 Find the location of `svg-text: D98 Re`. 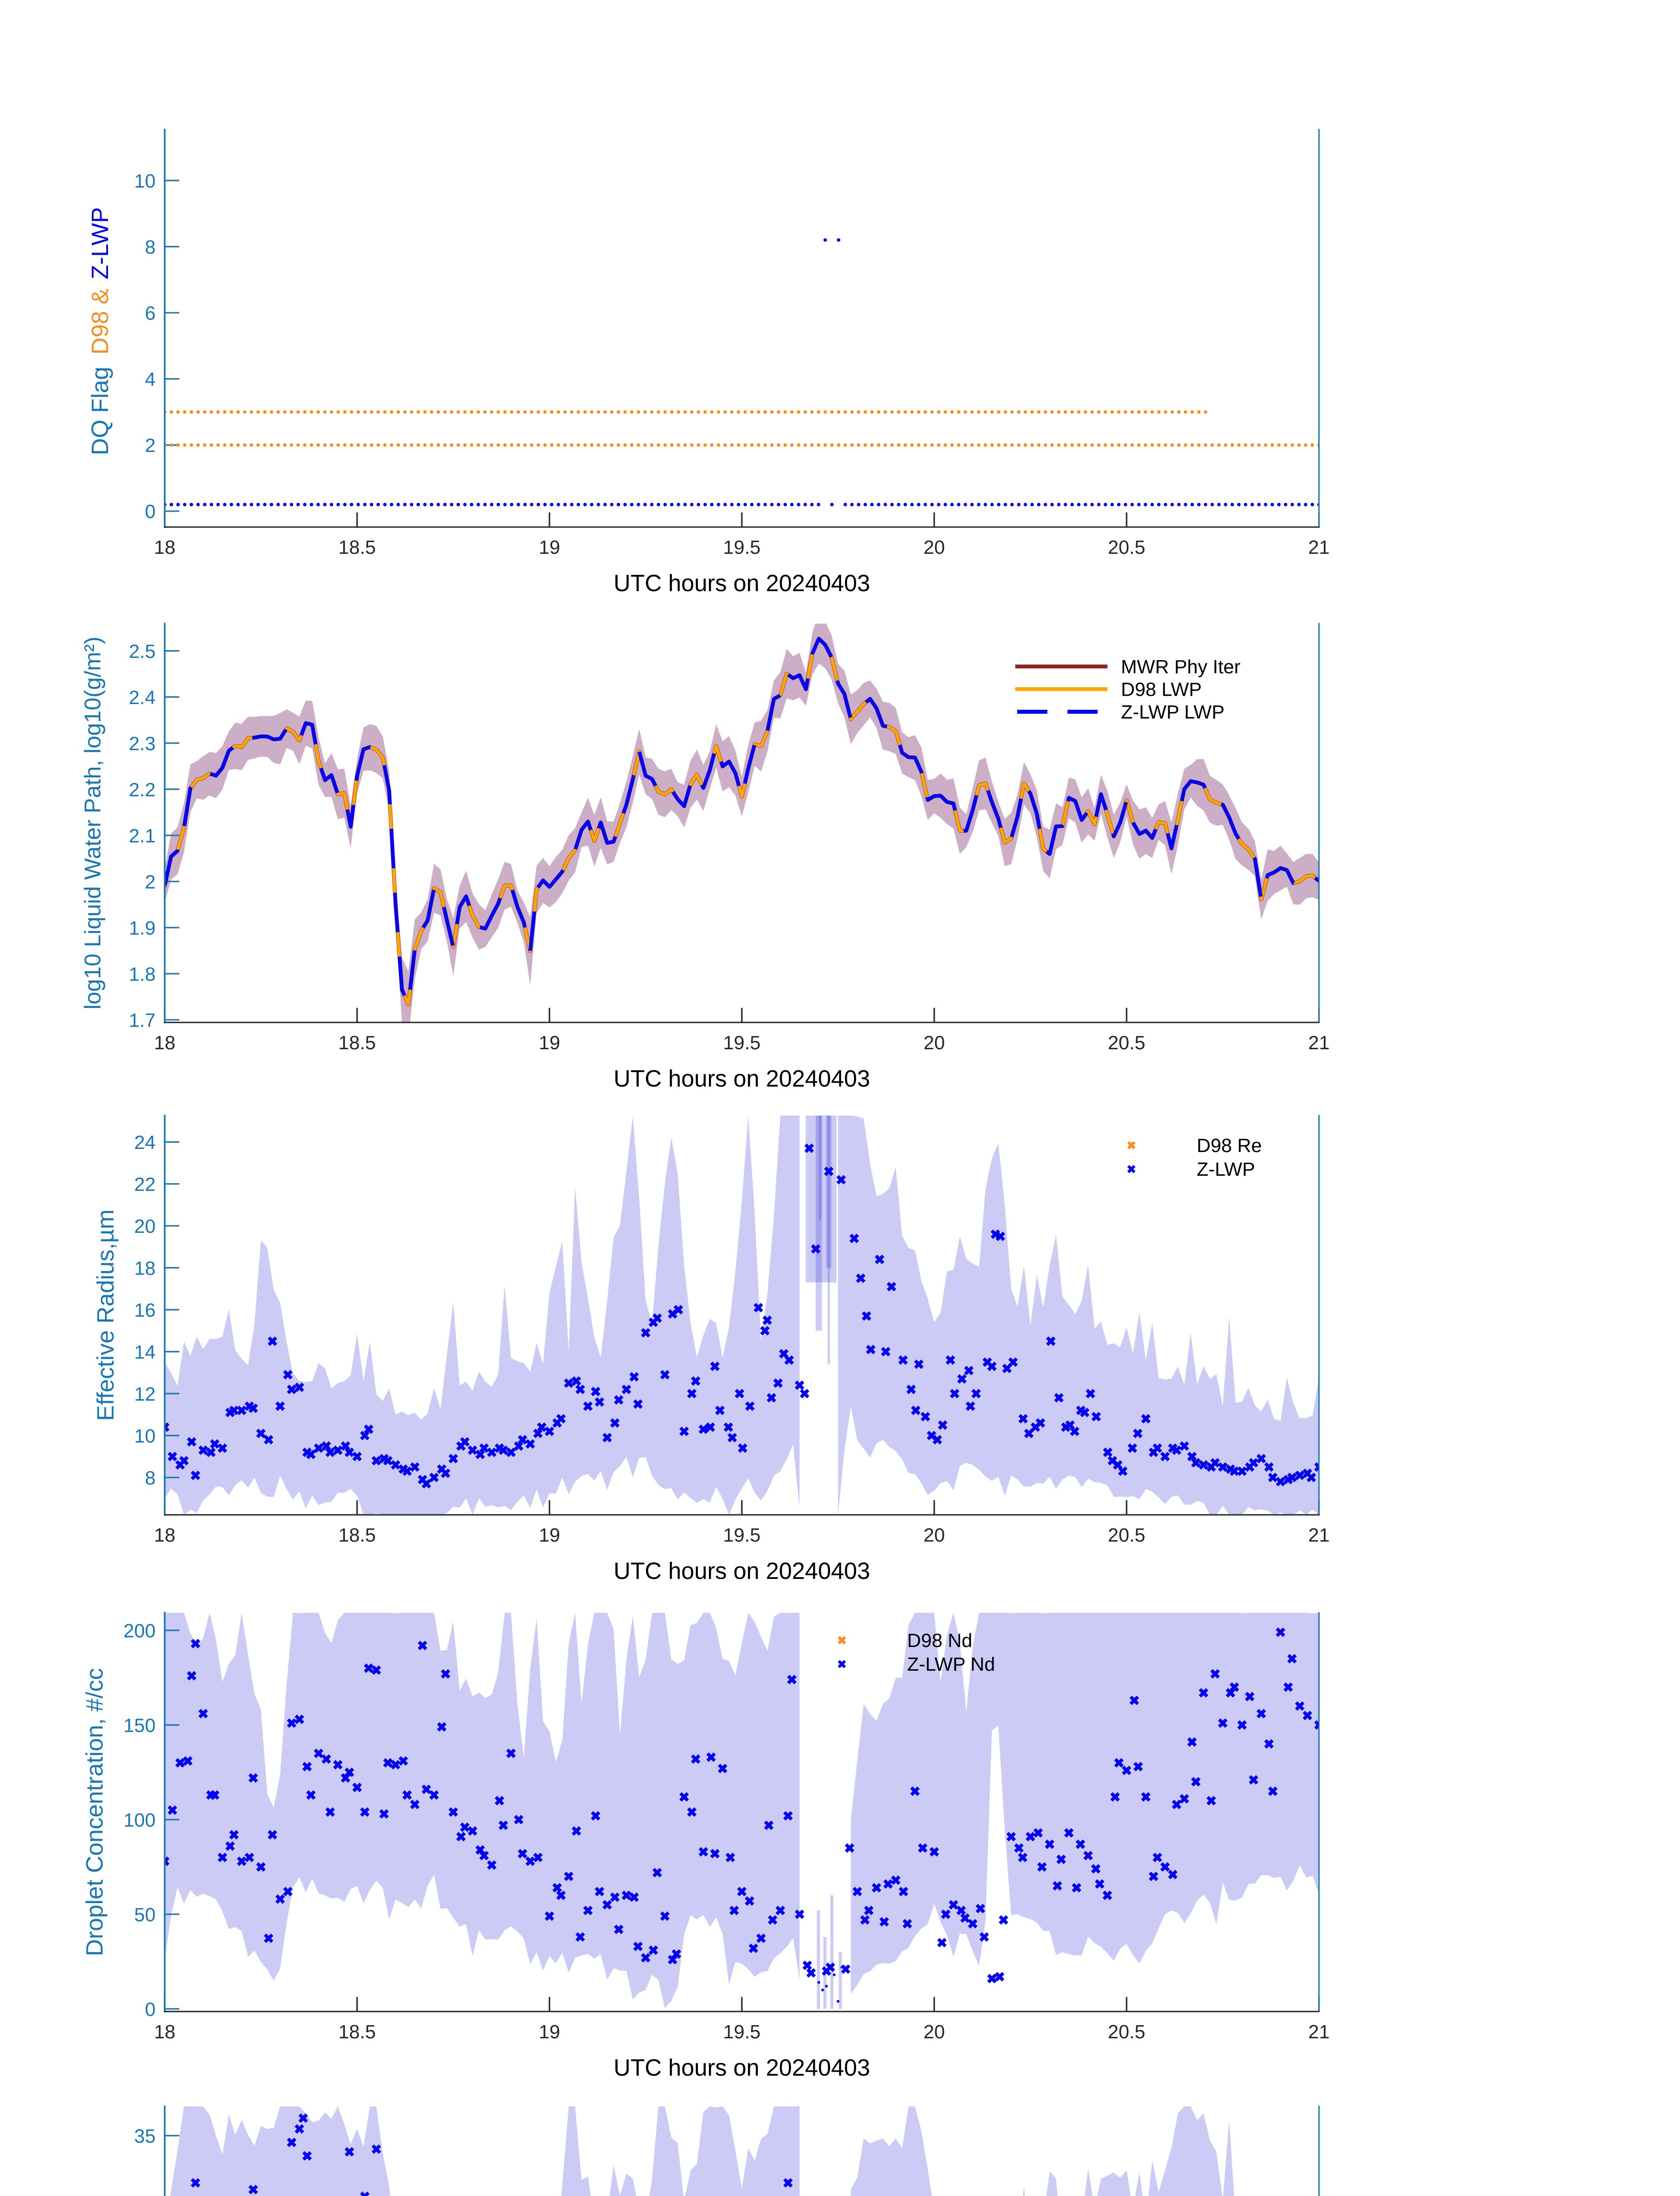

svg-text: D98 Re is located at coordinates (1229, 1145).